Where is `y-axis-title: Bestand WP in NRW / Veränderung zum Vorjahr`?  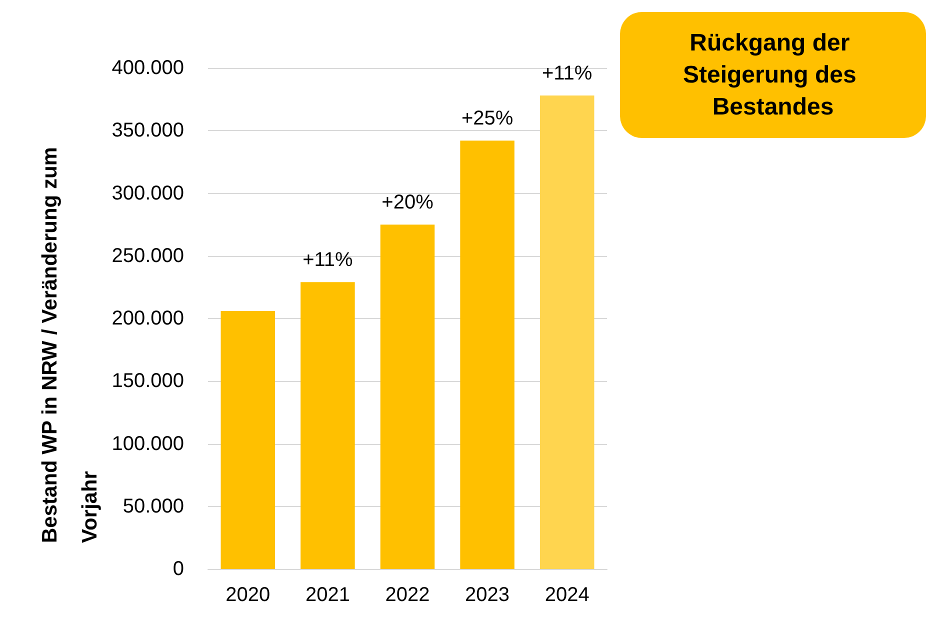
y-axis-title: Bestand WP in NRW / Veränderung zum Vorjahr is located at coordinates (70, 342).